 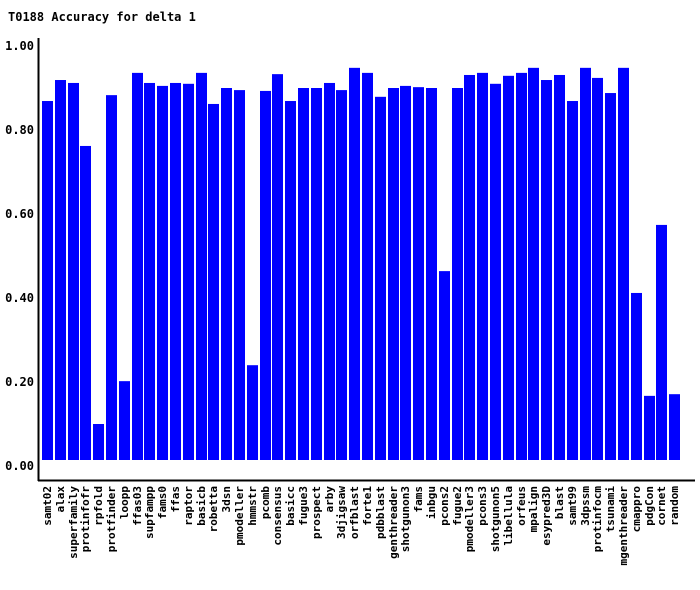 I want to click on bar-arby, so click(x=329, y=271).